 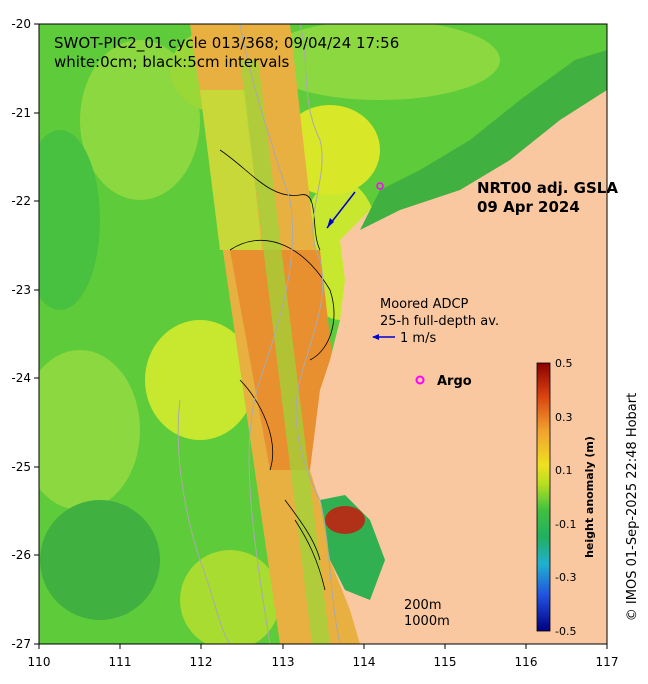 I want to click on x-axis: 110 111 112 113 114 115 116 117, so click(x=323, y=656).